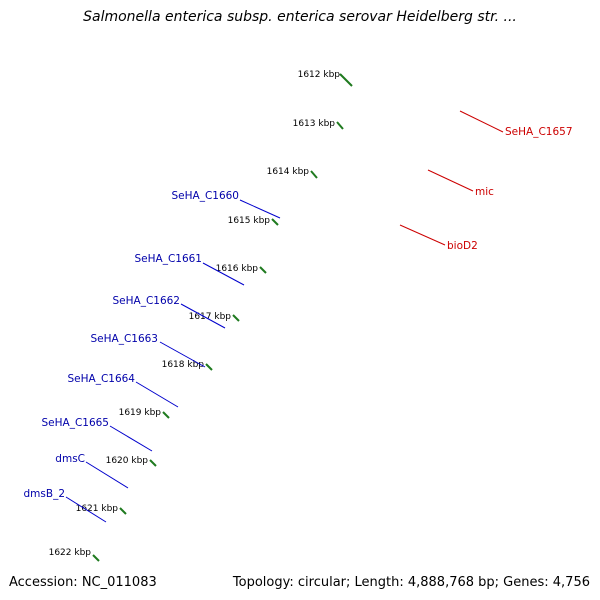 Image resolution: width=600 pixels, height=600 pixels. Describe the element at coordinates (70, 553) in the screenshot. I see `kbp-tick-label: 1622 kbp` at that location.